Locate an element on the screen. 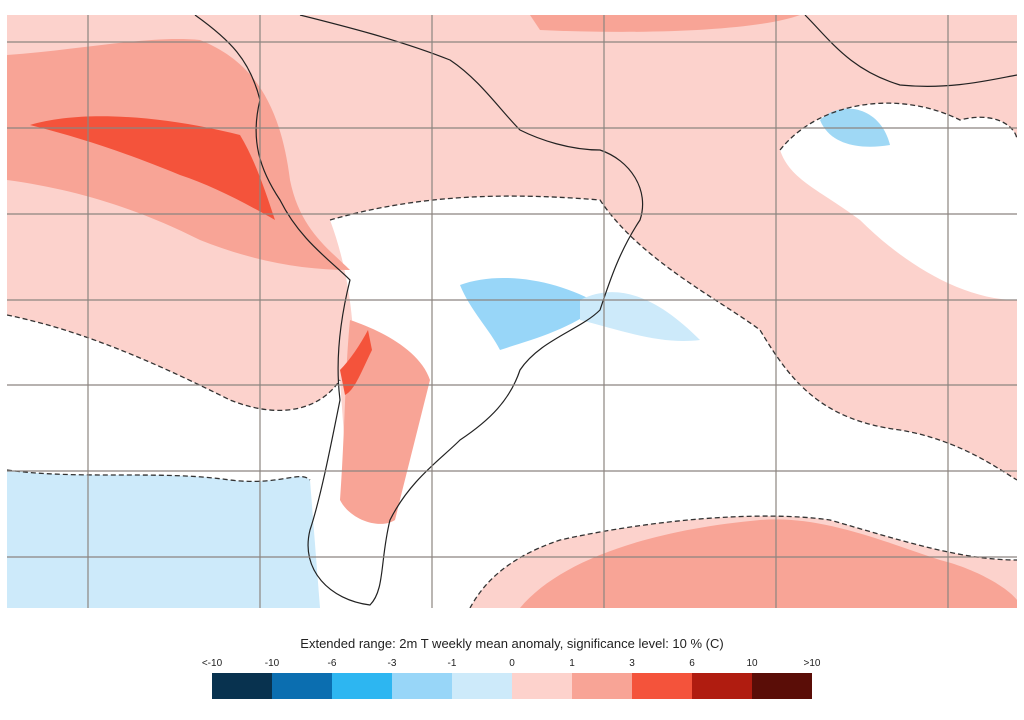 Image resolution: width=1024 pixels, height=720 pixels. colorbar-label: -6 is located at coordinates (332, 663).